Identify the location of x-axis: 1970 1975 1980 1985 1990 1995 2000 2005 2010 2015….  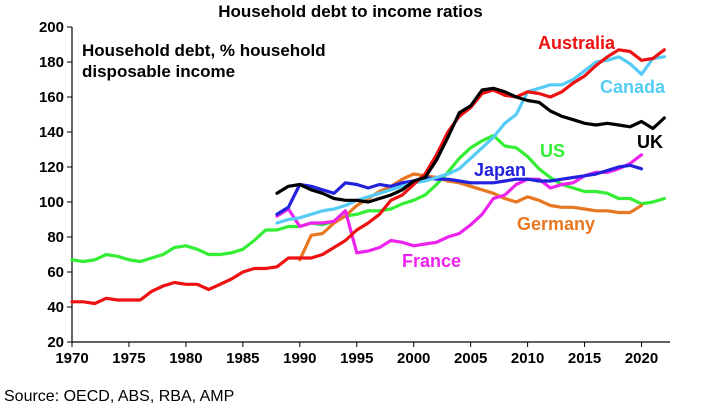
(356, 354).